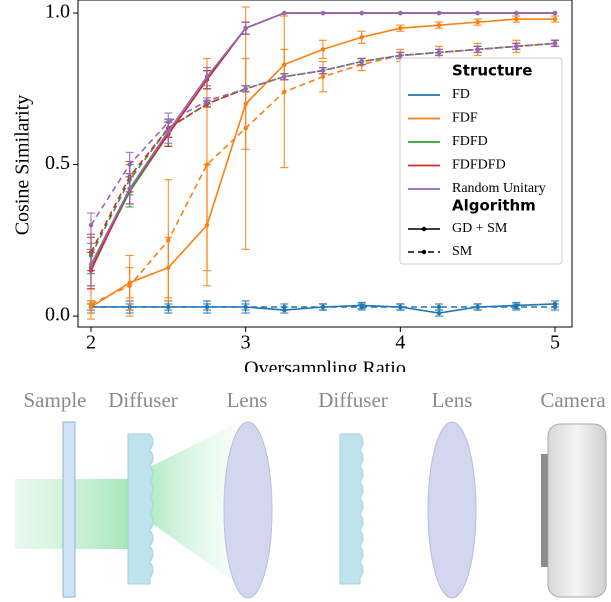 The image size is (611, 602). What do you see at coordinates (57, 12) in the screenshot?
I see `y-tick-label: 1.0` at bounding box center [57, 12].